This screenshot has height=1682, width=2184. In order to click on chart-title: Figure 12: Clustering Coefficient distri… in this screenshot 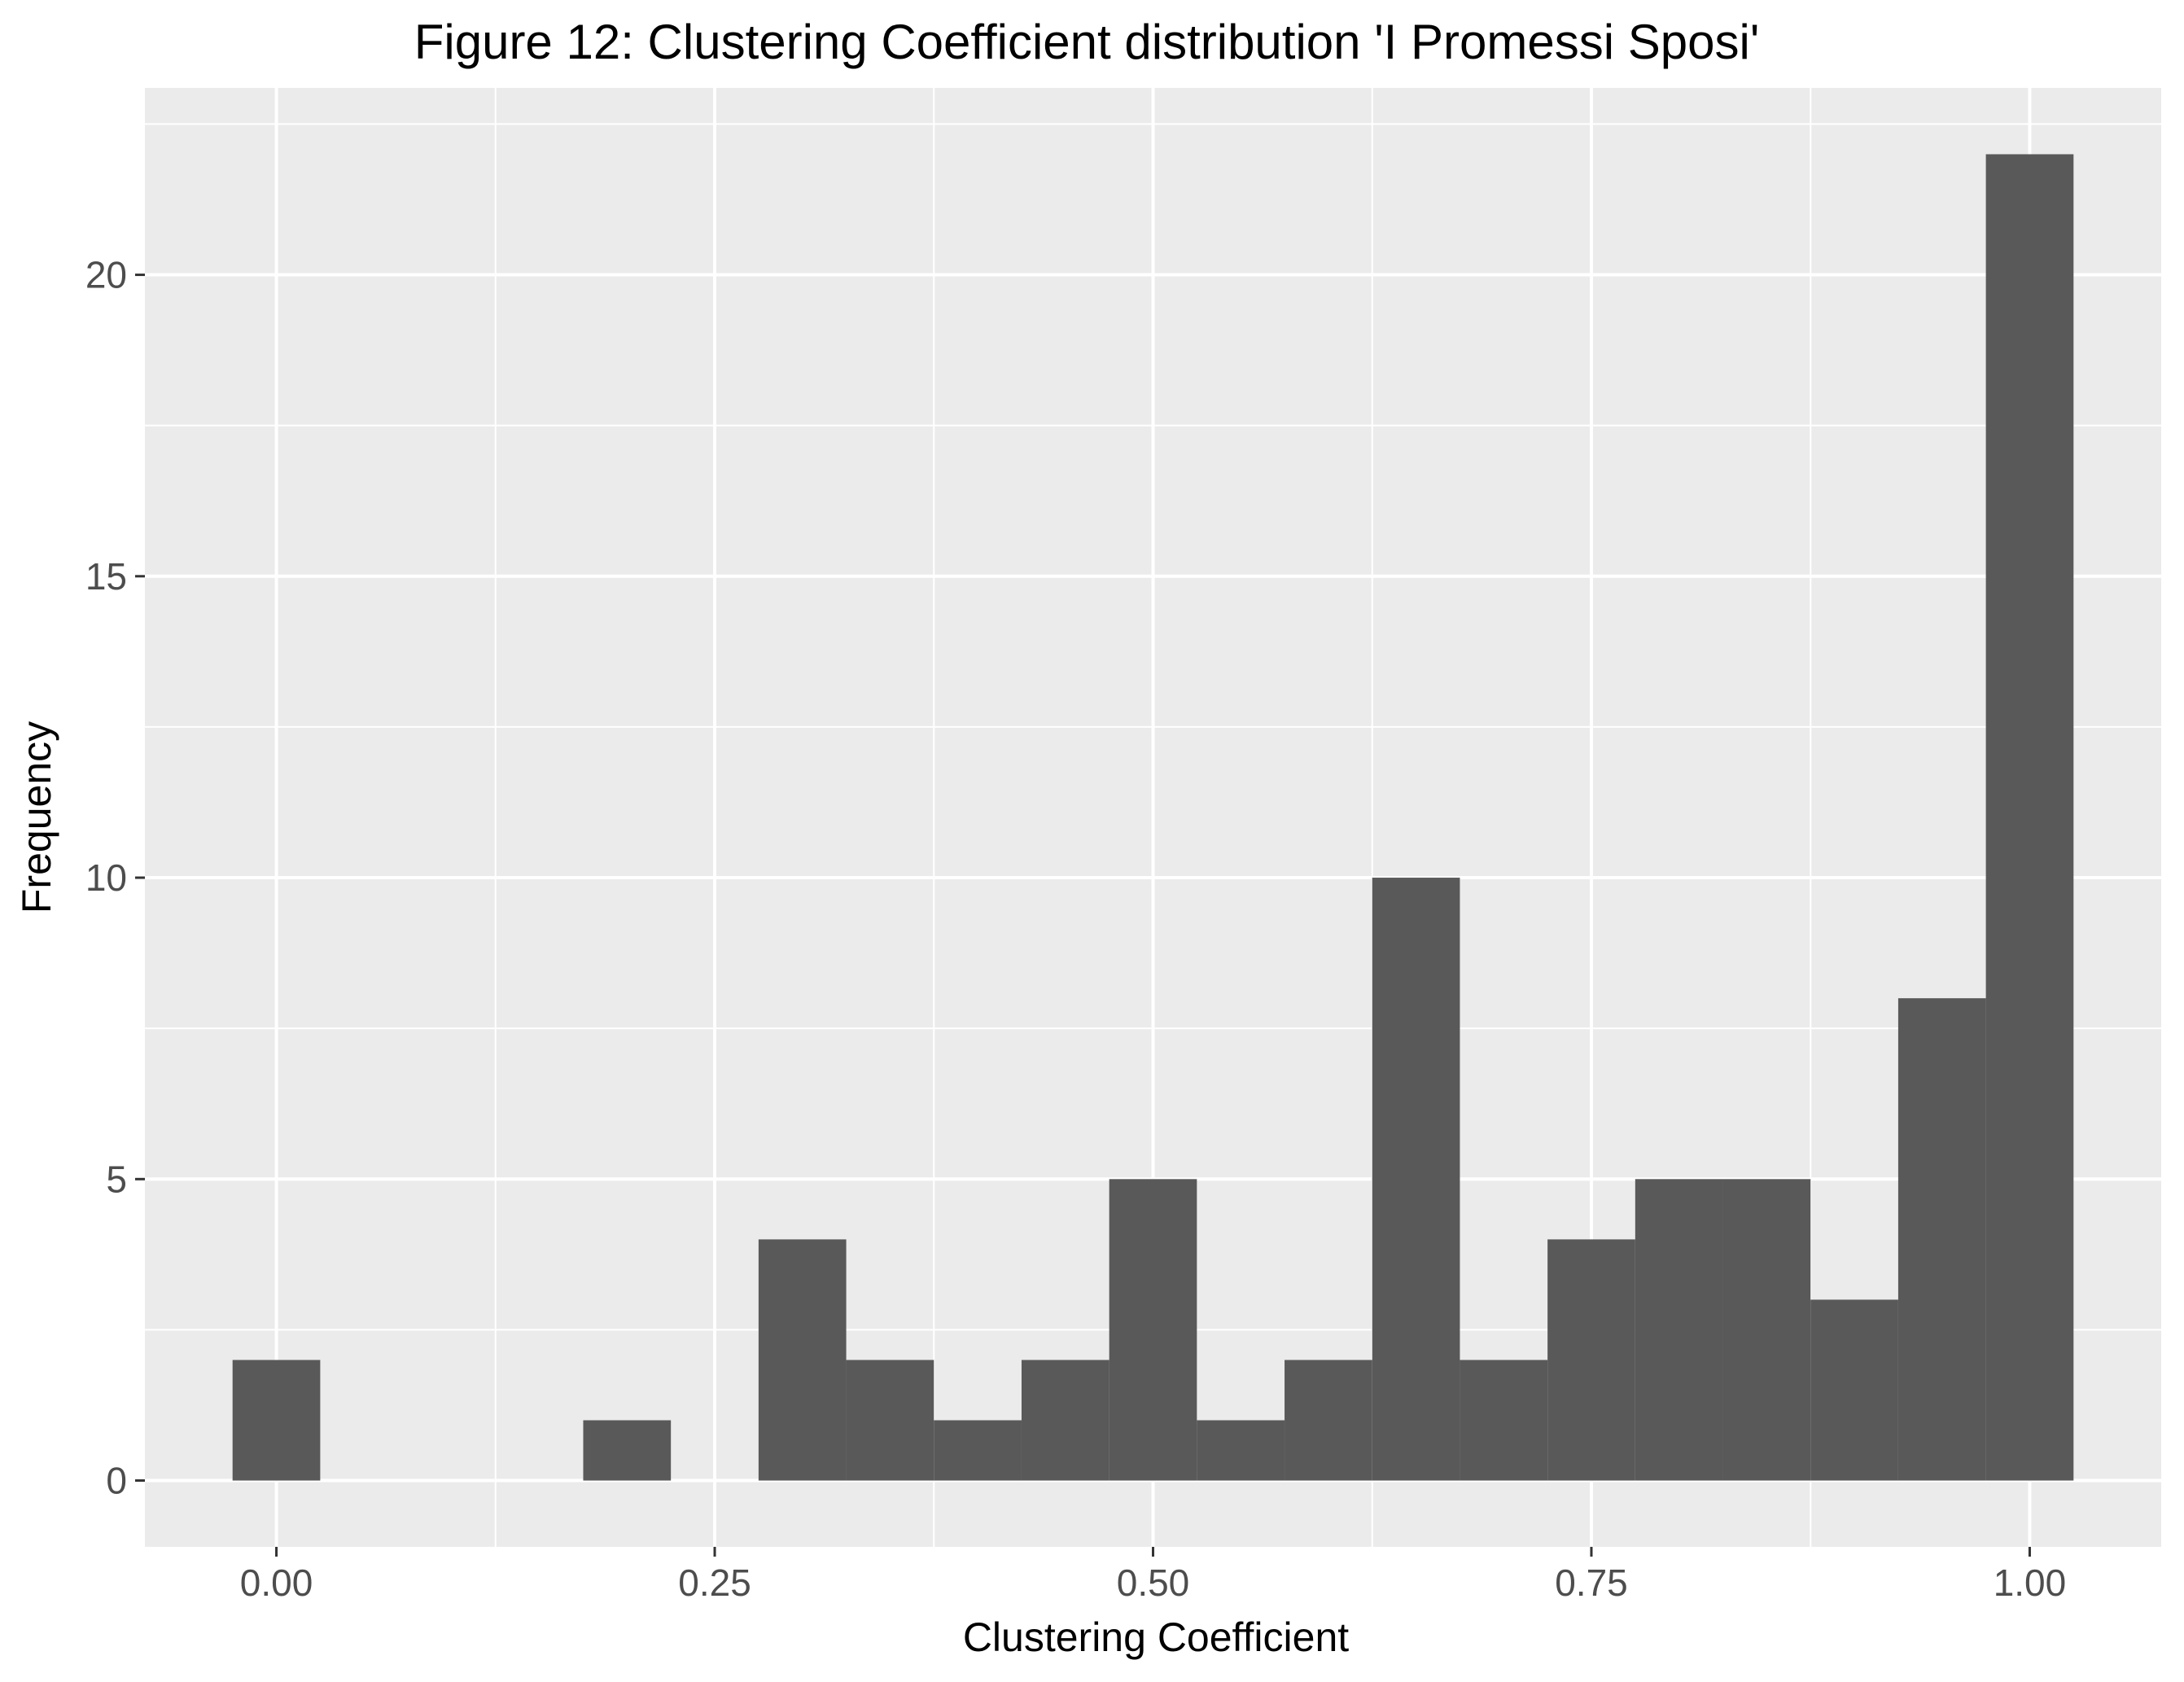, I will do `click(1087, 42)`.